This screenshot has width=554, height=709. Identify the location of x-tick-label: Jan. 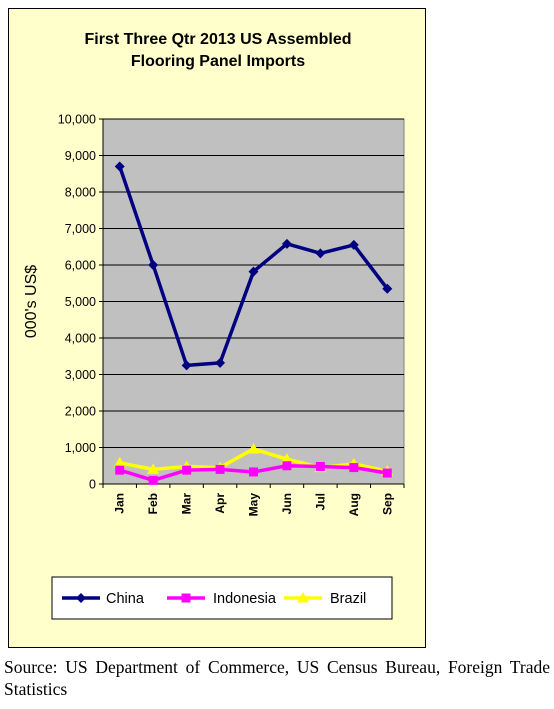
(120, 503).